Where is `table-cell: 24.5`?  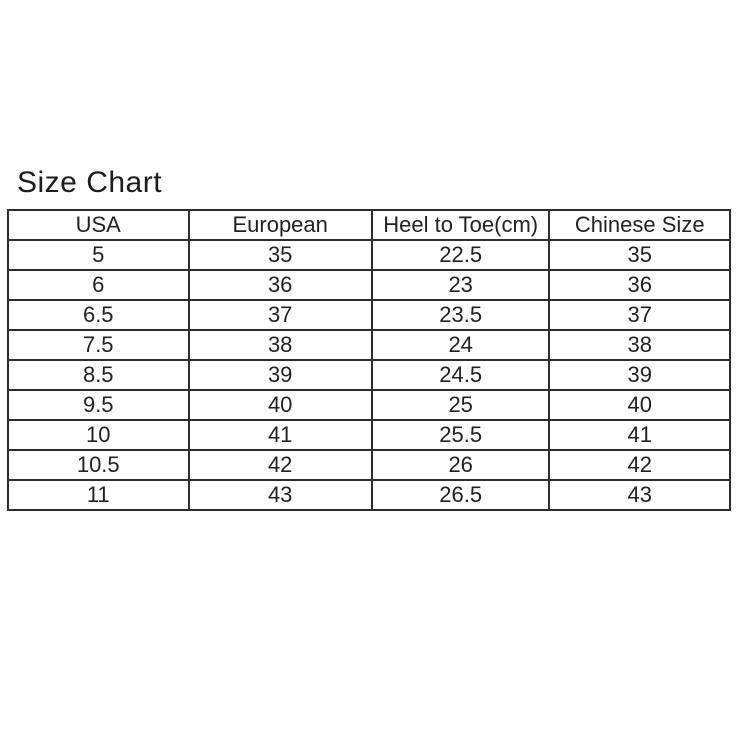
table-cell: 24.5 is located at coordinates (460, 375).